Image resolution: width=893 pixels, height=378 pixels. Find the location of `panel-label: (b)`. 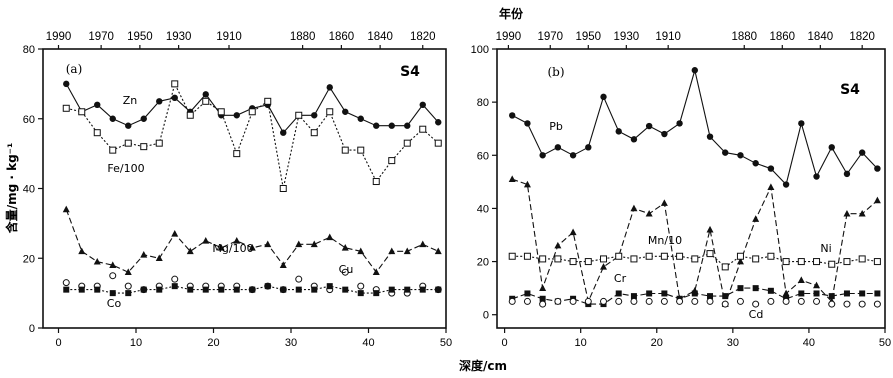

panel-label: (b) is located at coordinates (555, 72).